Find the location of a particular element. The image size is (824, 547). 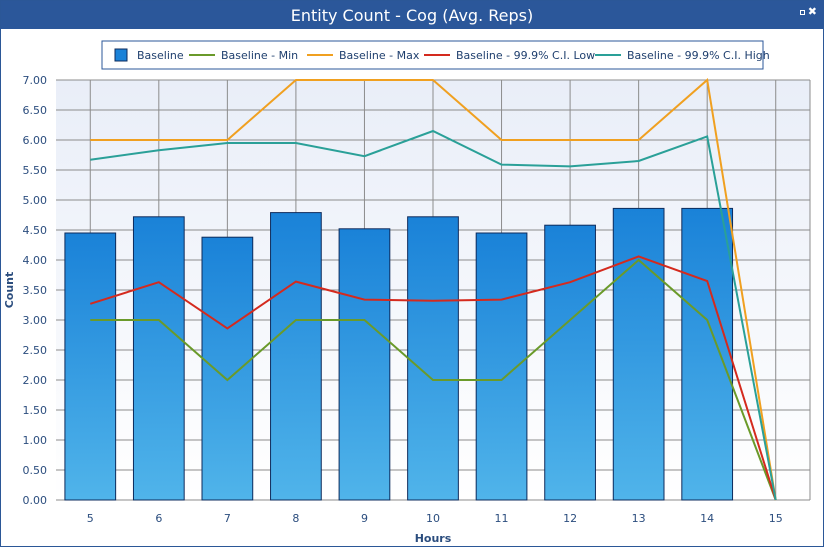

y-tick-label: 7.00 is located at coordinates (35, 80).